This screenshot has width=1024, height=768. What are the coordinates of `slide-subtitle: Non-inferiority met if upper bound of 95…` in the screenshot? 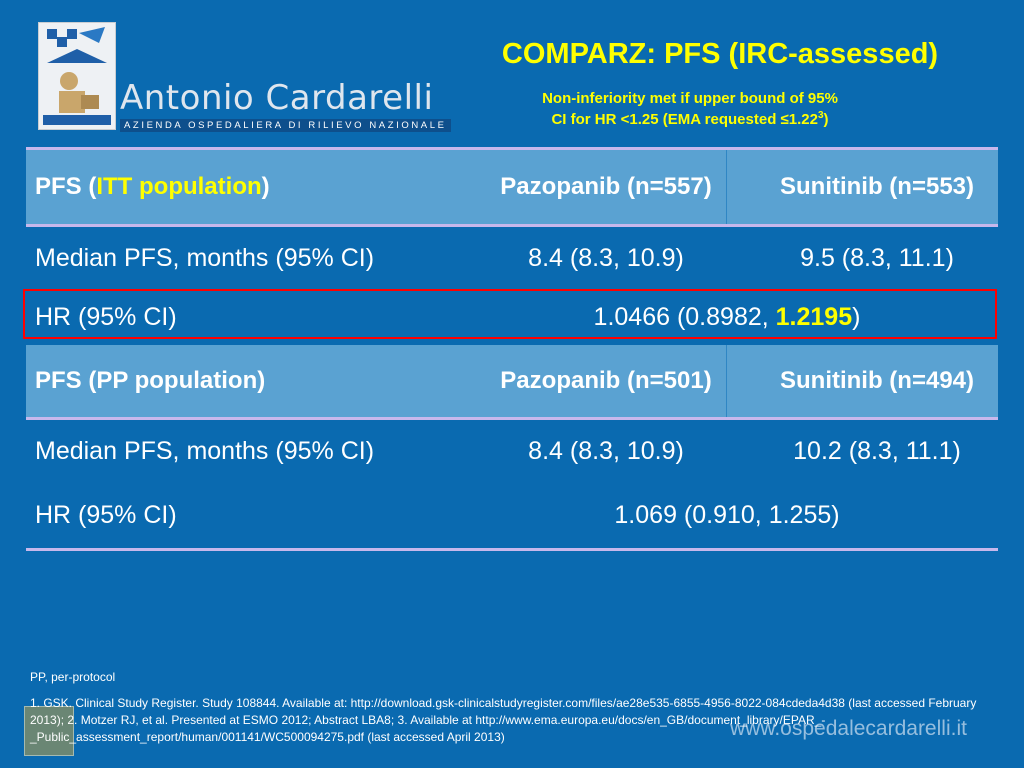 It's located at (690, 109).